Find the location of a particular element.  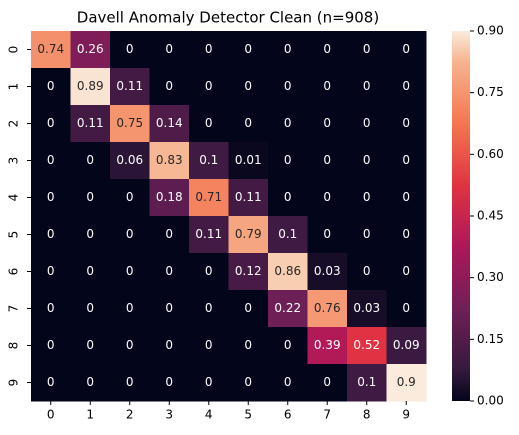

colorbar-tick-label: 0.30 is located at coordinates (490, 277).